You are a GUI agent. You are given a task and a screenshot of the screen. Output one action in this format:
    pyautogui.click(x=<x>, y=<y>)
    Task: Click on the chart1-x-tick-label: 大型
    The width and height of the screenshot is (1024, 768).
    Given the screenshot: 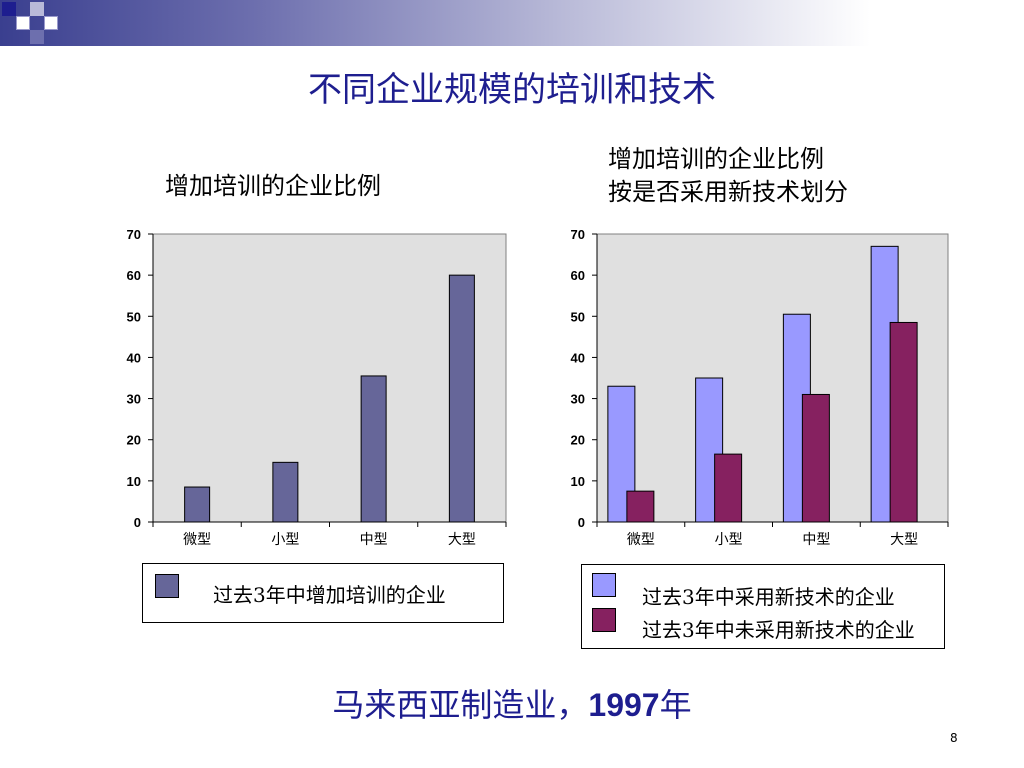 What is the action you would take?
    pyautogui.click(x=462, y=540)
    